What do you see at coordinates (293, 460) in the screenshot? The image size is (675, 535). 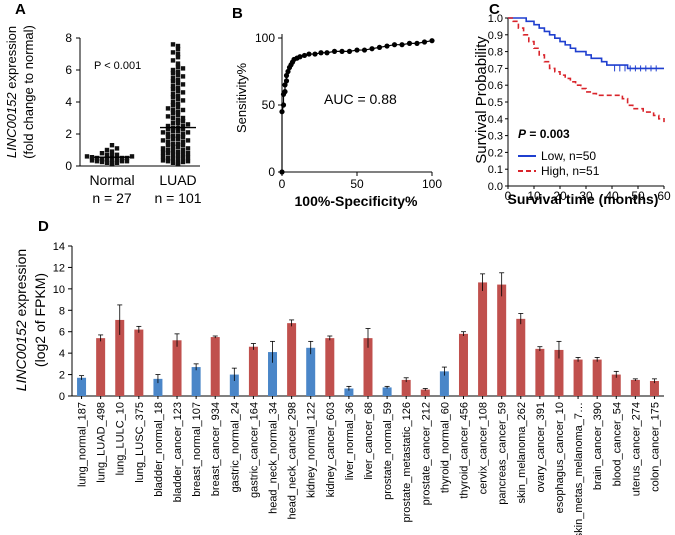 I see `panel-d-x-tick-label: head_neck_cancer_298` at bounding box center [293, 460].